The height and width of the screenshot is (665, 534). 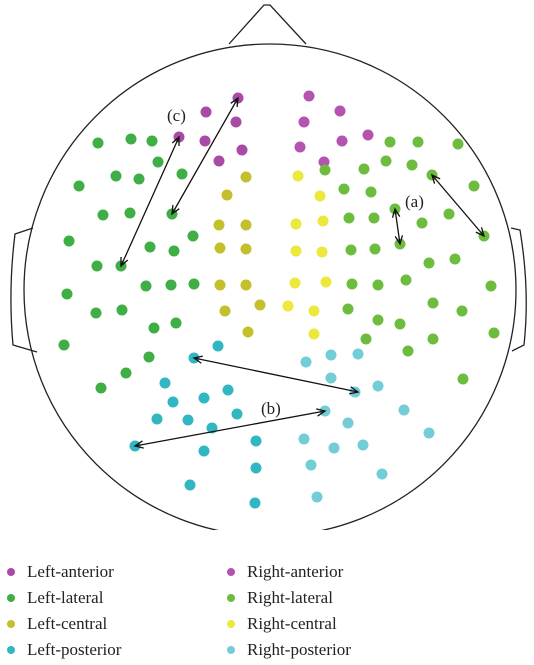 I want to click on legend-item-right-posterior: Right-posterior, so click(x=289, y=650).